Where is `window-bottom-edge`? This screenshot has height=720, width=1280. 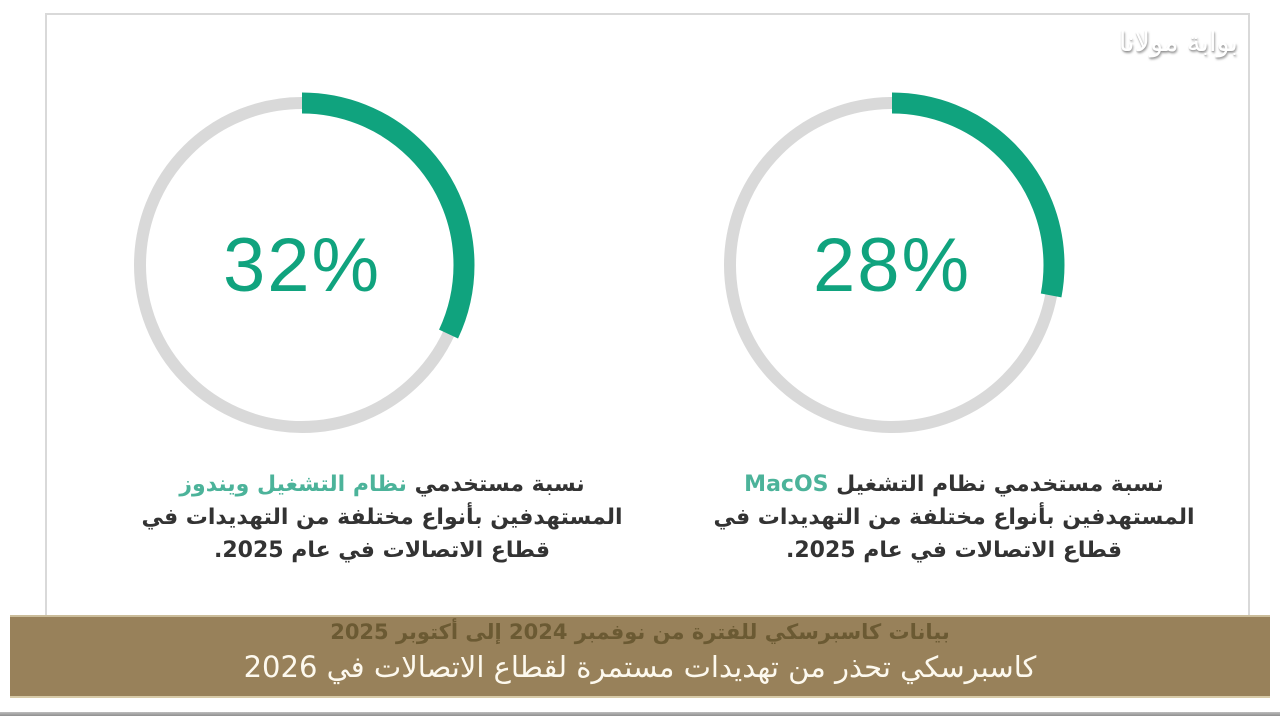 window-bottom-edge is located at coordinates (640, 714).